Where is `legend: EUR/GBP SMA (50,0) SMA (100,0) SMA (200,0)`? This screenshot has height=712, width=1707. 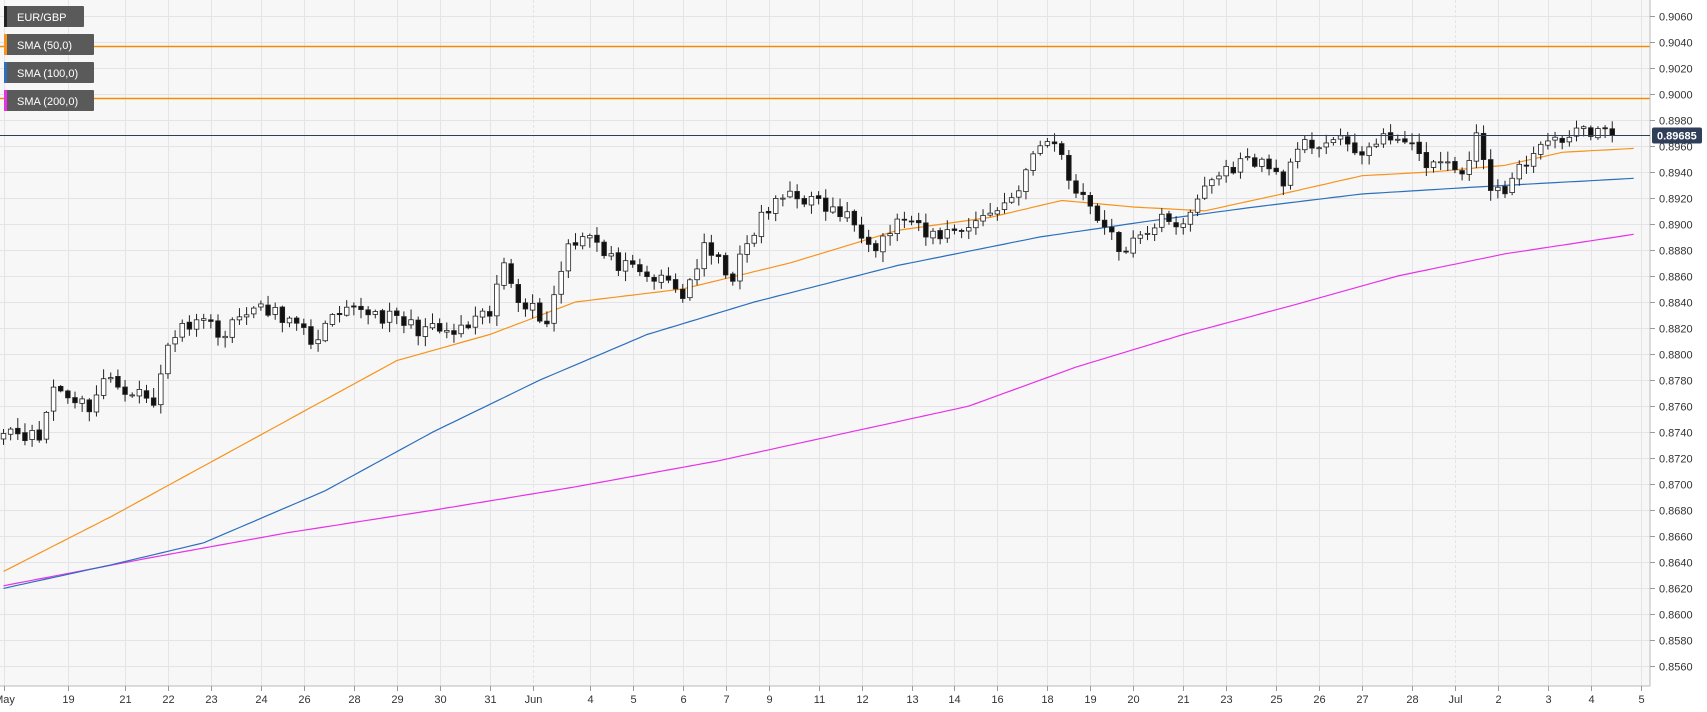
legend: EUR/GBP SMA (50,0) SMA (100,0) SMA (200,0) is located at coordinates (49, 58).